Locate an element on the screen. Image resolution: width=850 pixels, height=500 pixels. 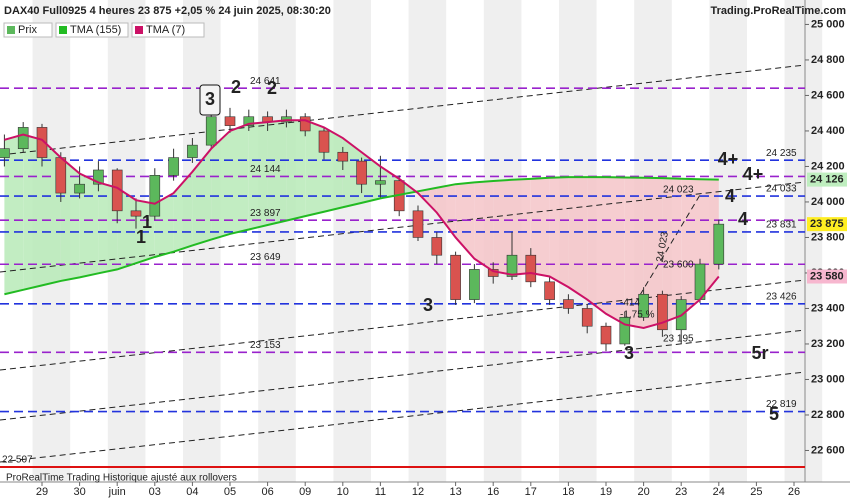
y-tick-label: 24 400 is located at coordinates (828, 131).